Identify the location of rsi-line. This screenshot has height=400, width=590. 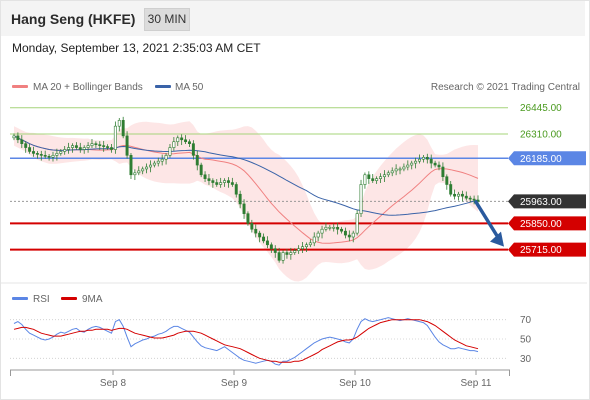
(246, 341).